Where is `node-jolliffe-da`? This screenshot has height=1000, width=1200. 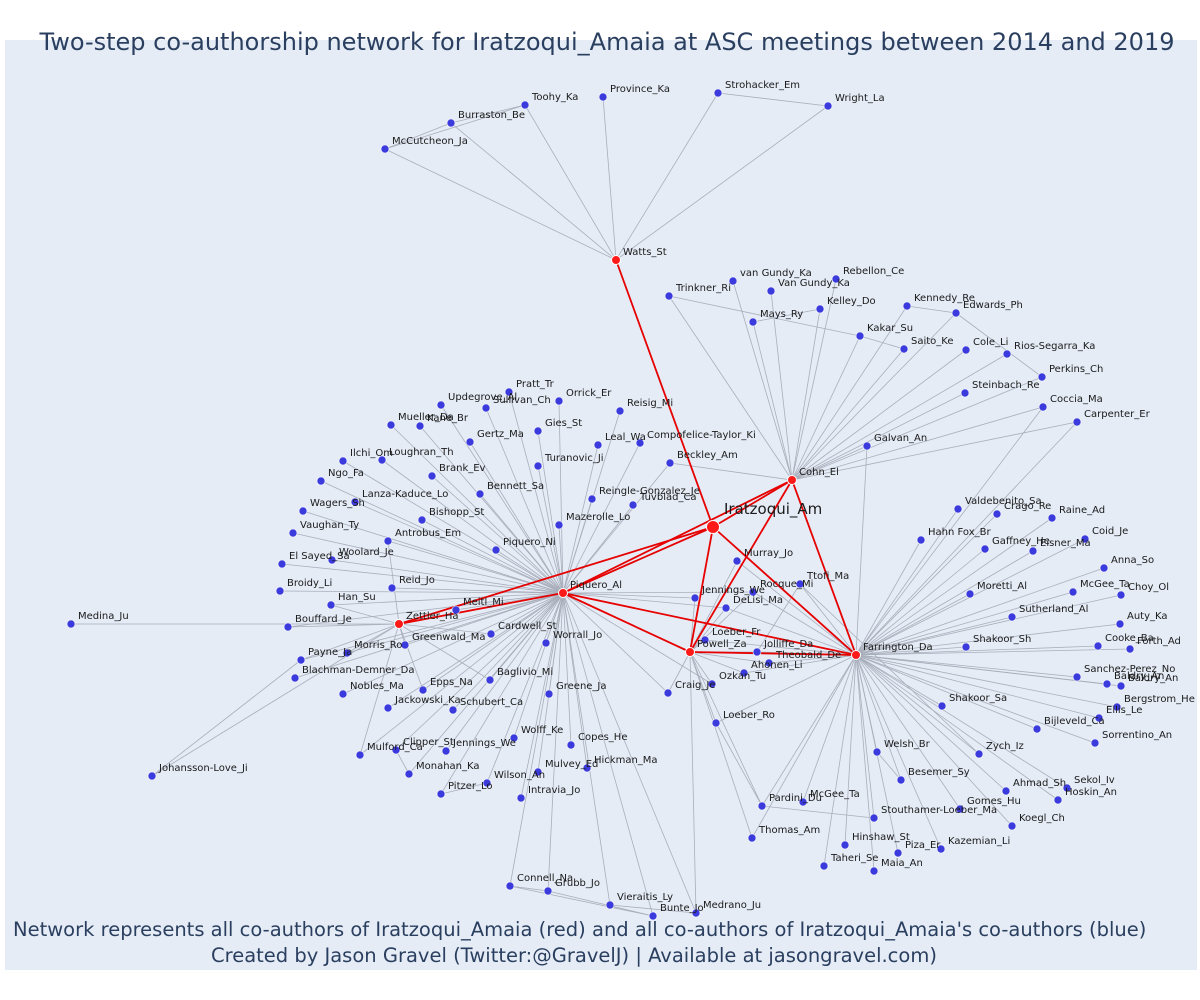
node-jolliffe-da is located at coordinates (757, 652).